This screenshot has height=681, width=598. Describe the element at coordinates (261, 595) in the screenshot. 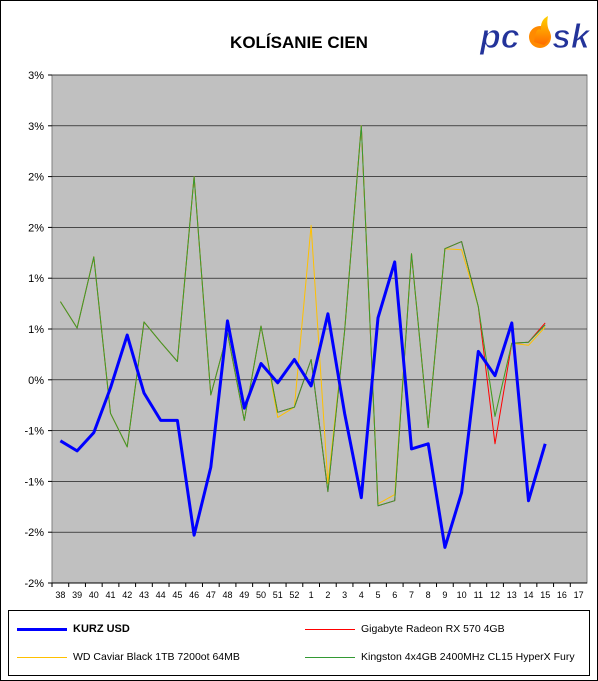

I see `x-tick-label: 50` at that location.